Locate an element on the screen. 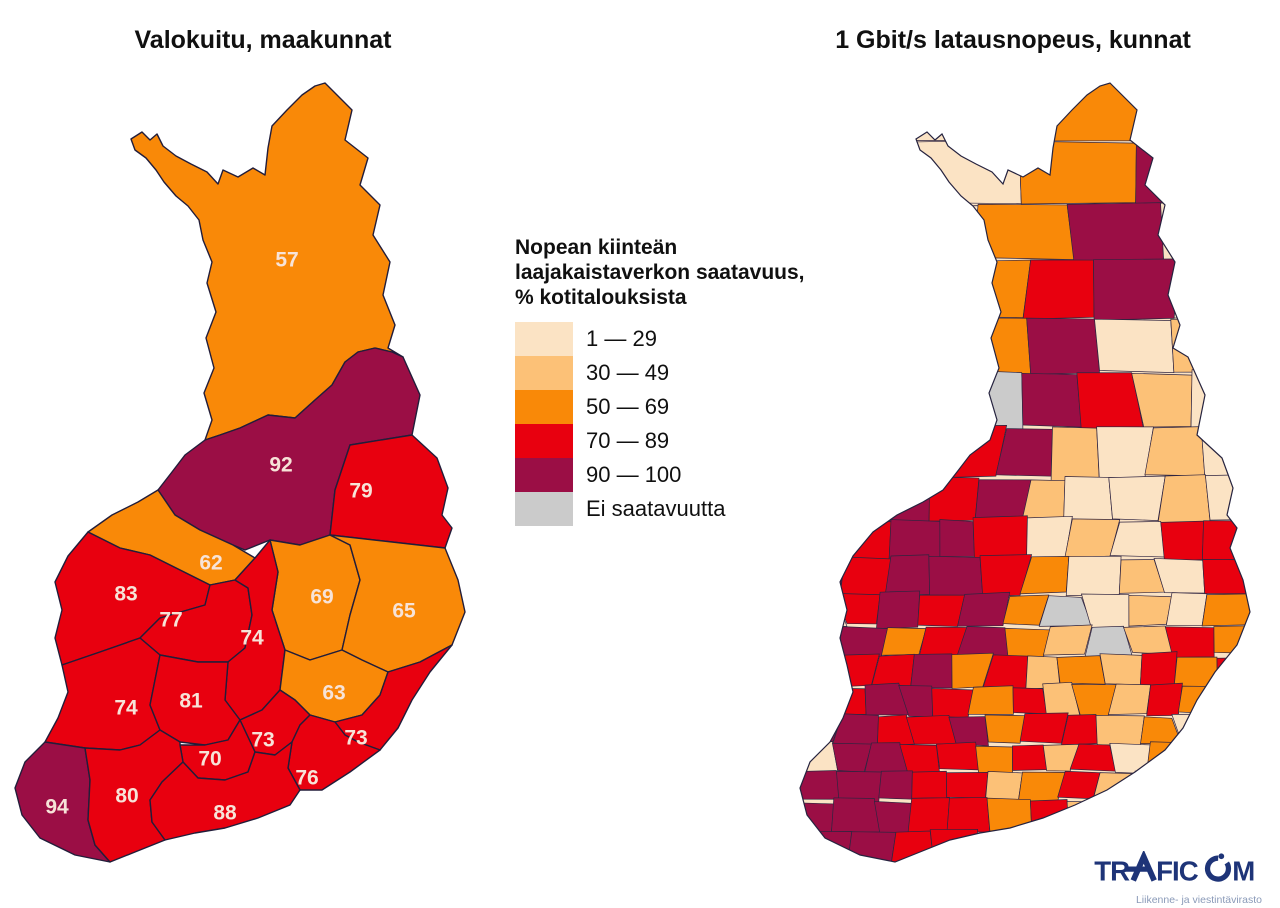 This screenshot has width=1280, height=908. legend-label: 70 — 89 is located at coordinates (628, 441).